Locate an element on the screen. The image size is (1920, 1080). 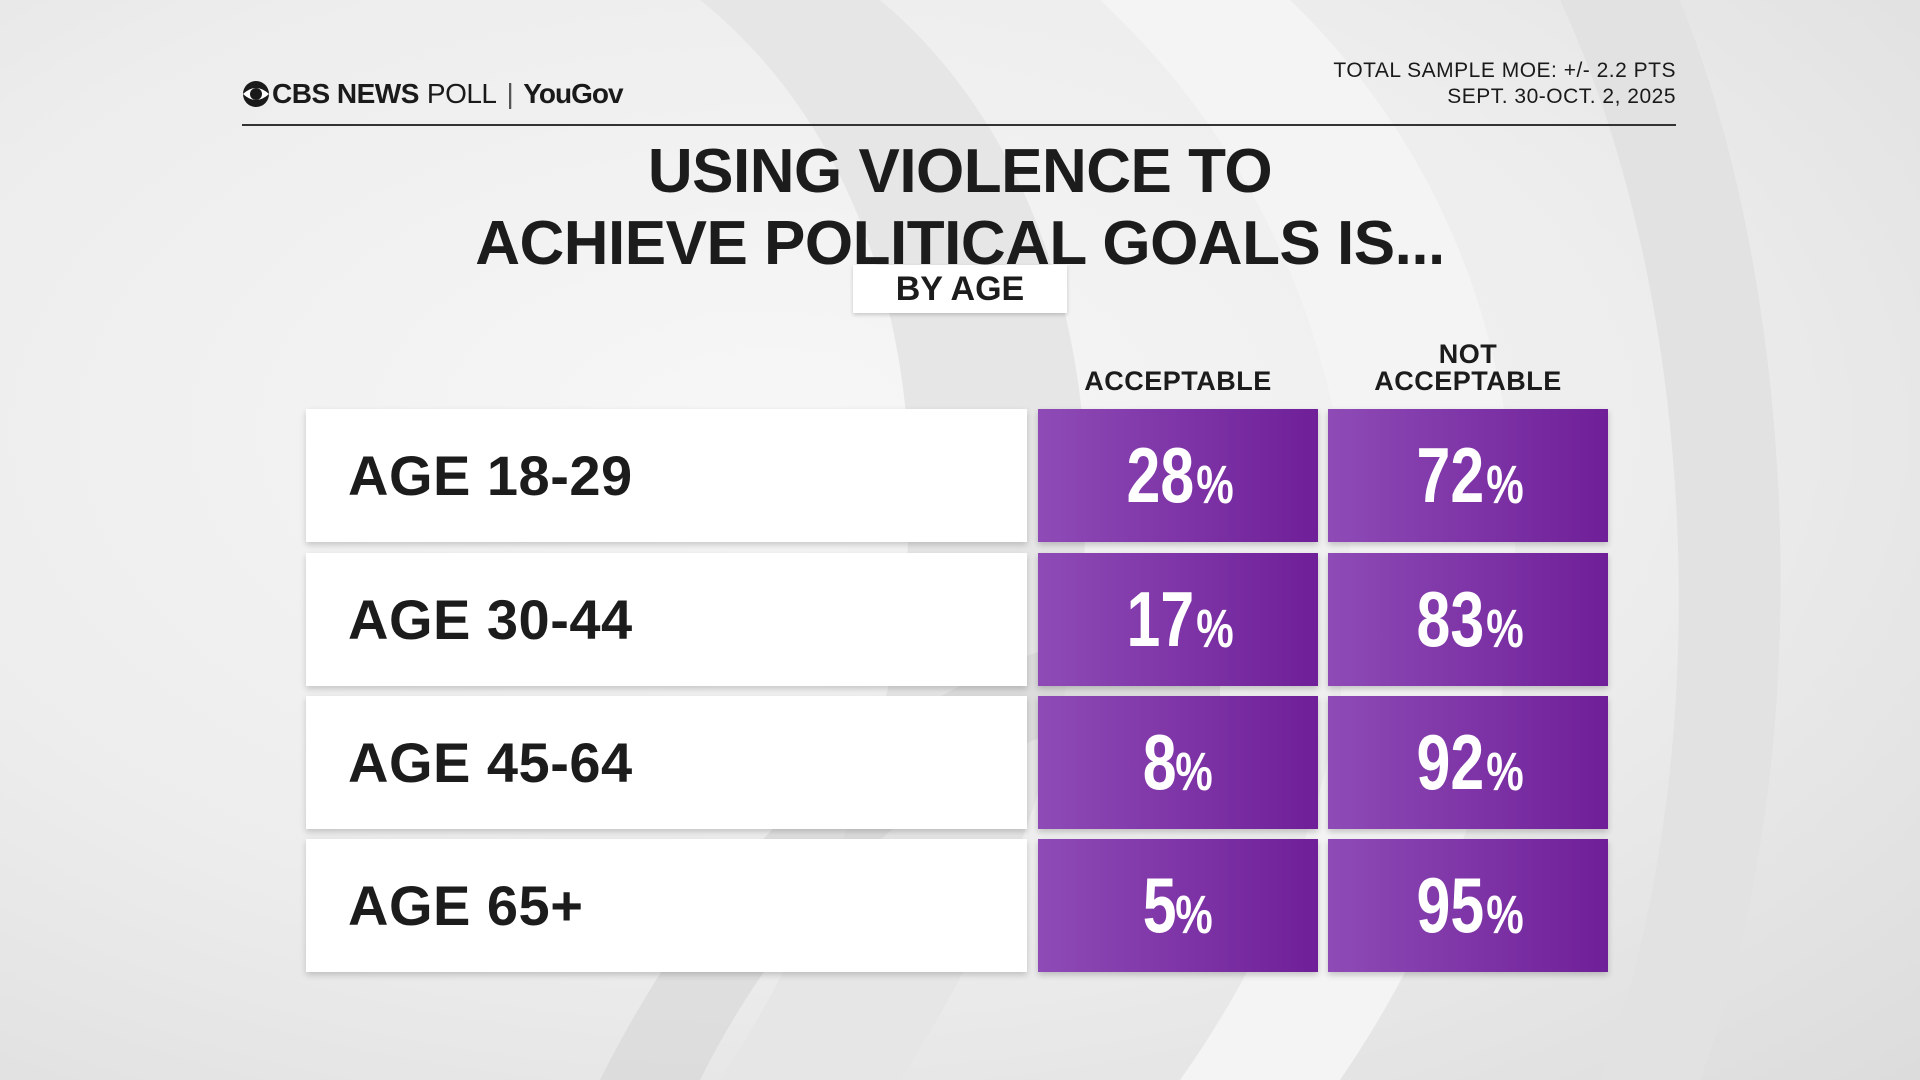
title-line-1: USING VIOLENCE TO is located at coordinates (960, 171).